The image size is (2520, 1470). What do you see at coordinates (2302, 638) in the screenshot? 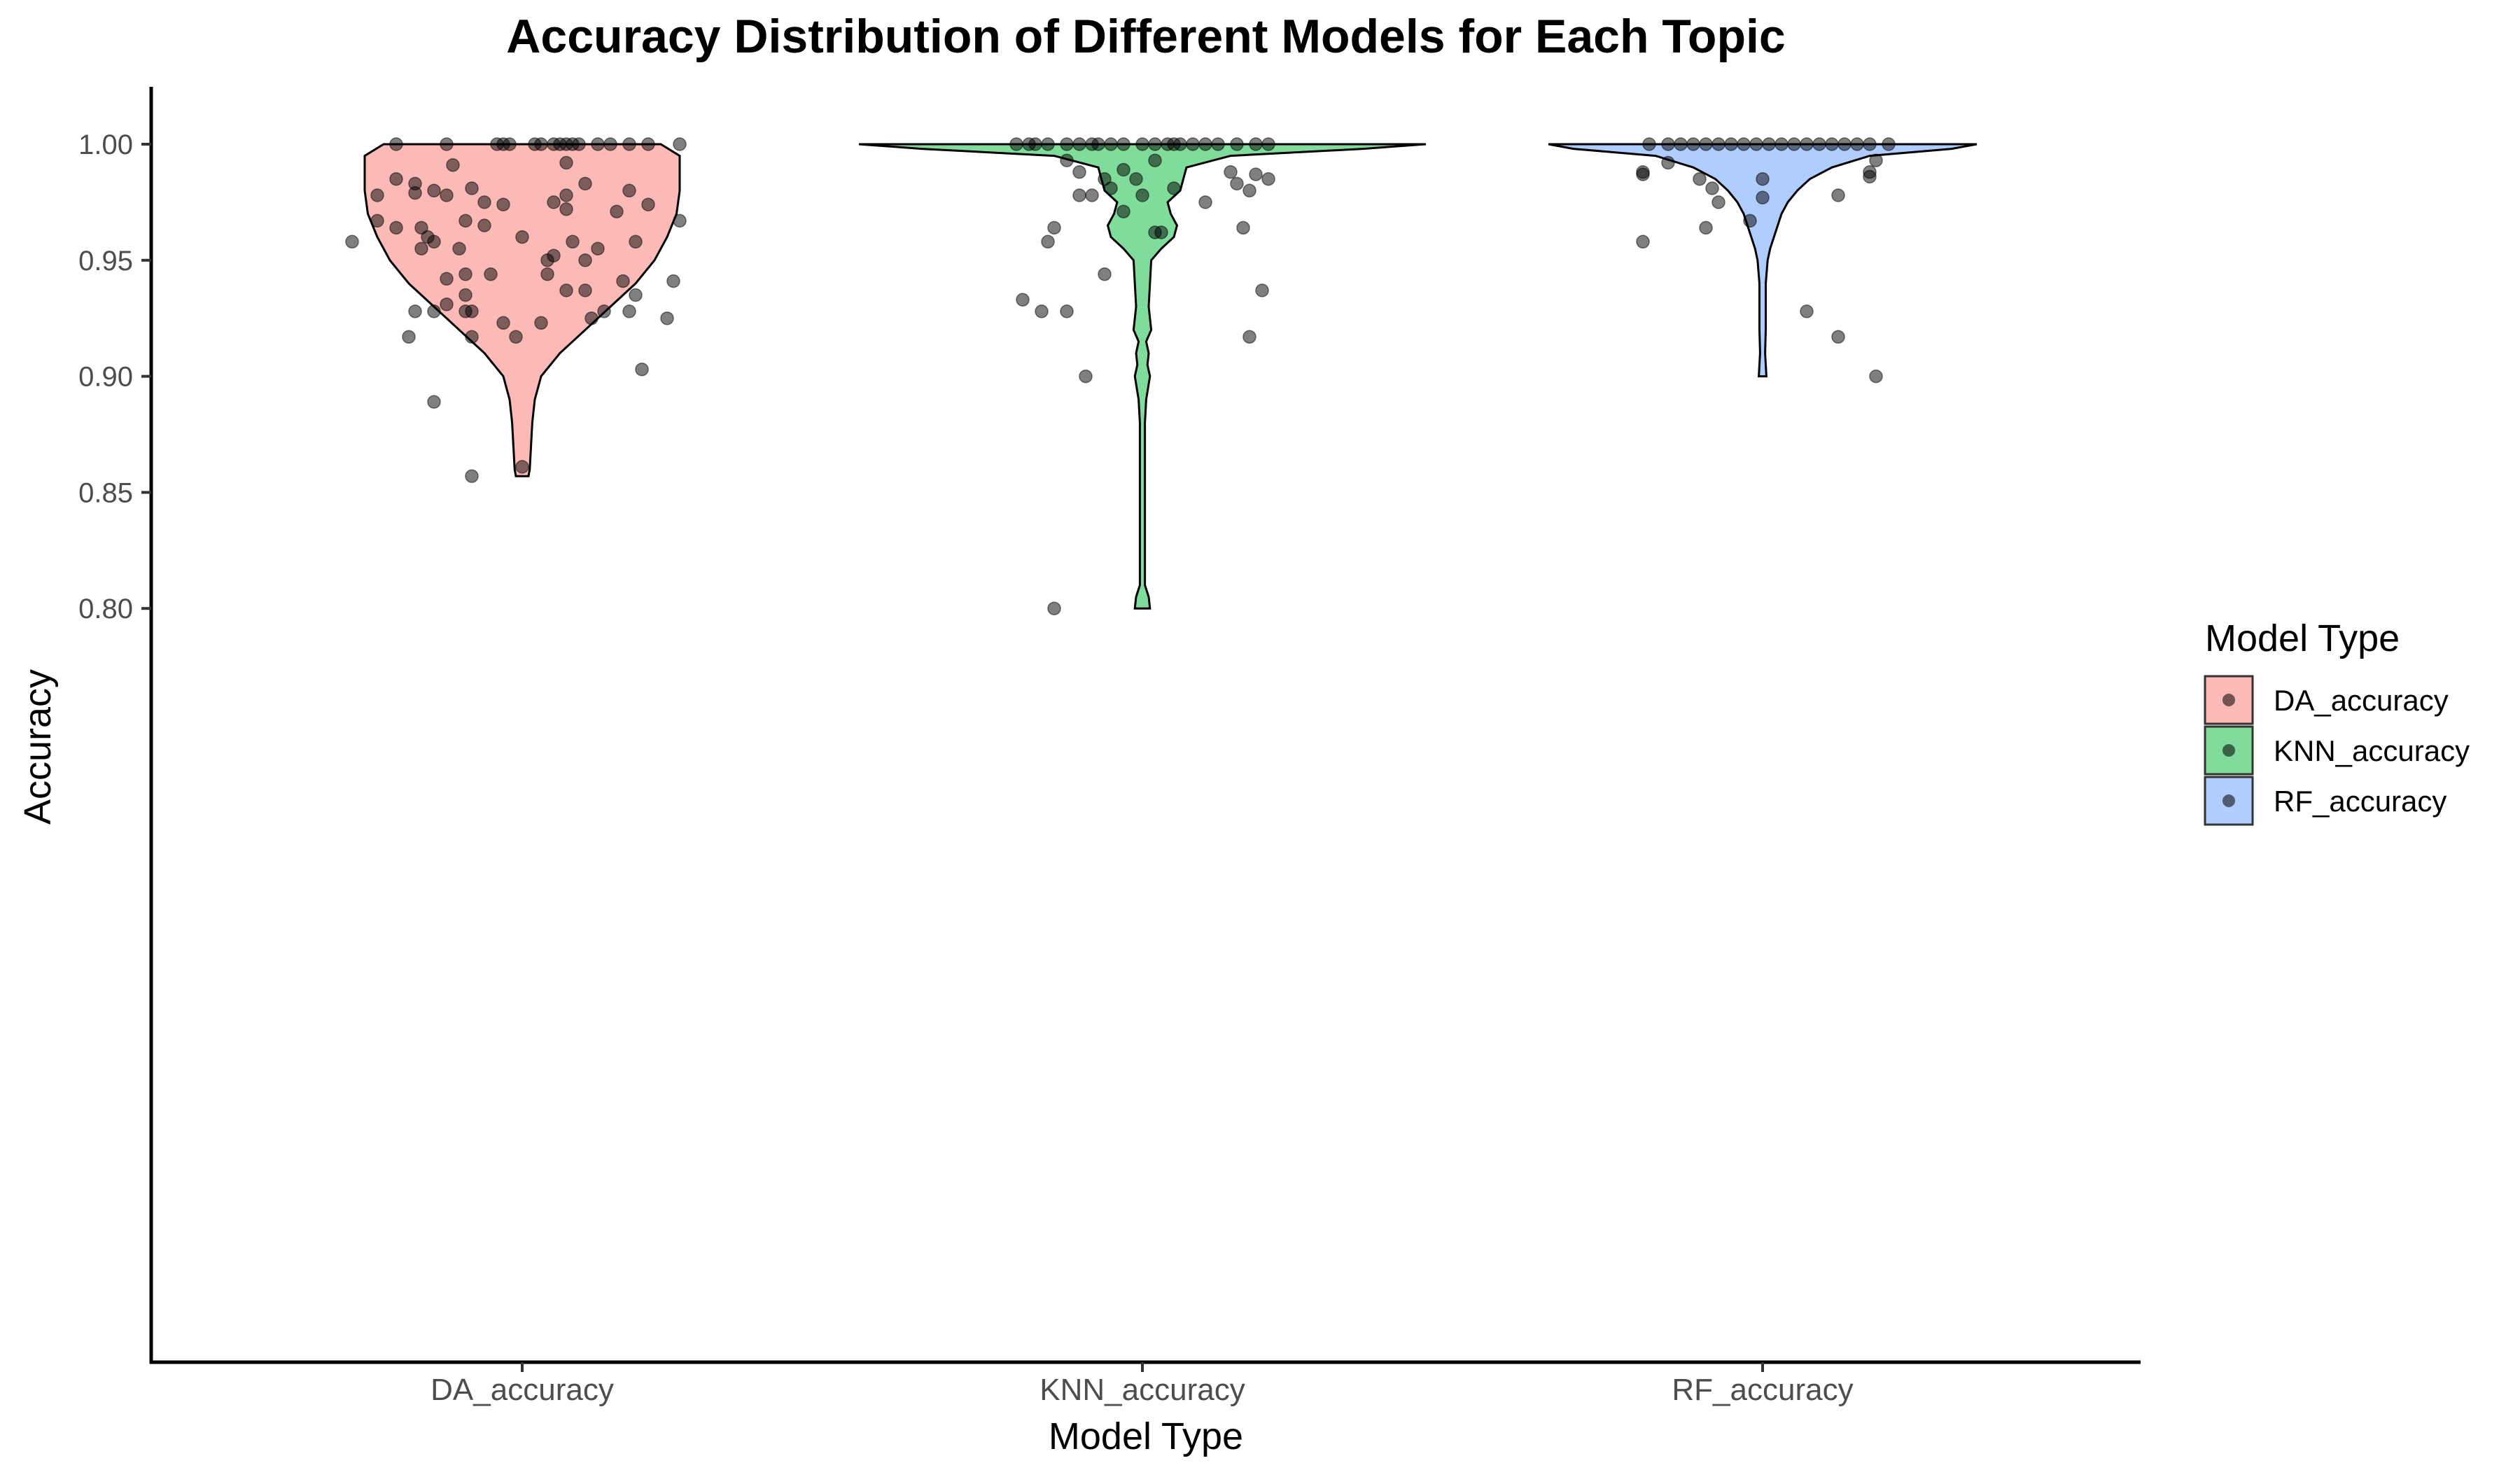
I see `legend-title: Model Type` at bounding box center [2302, 638].